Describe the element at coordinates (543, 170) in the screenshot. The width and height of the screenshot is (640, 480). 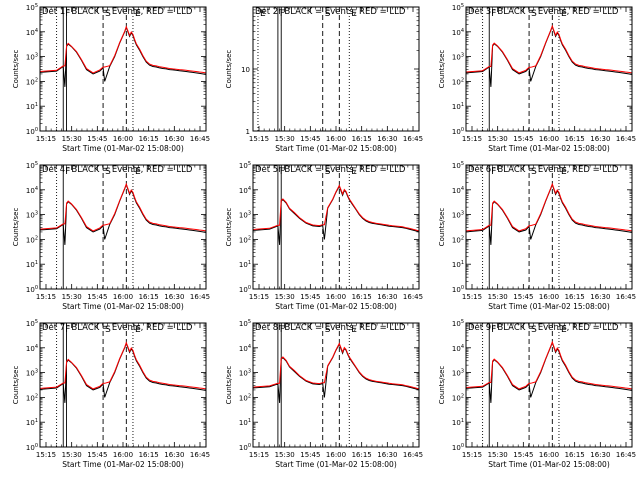
I see `panel-title: Det 6r BLACK = Events, RED = LLD` at that location.